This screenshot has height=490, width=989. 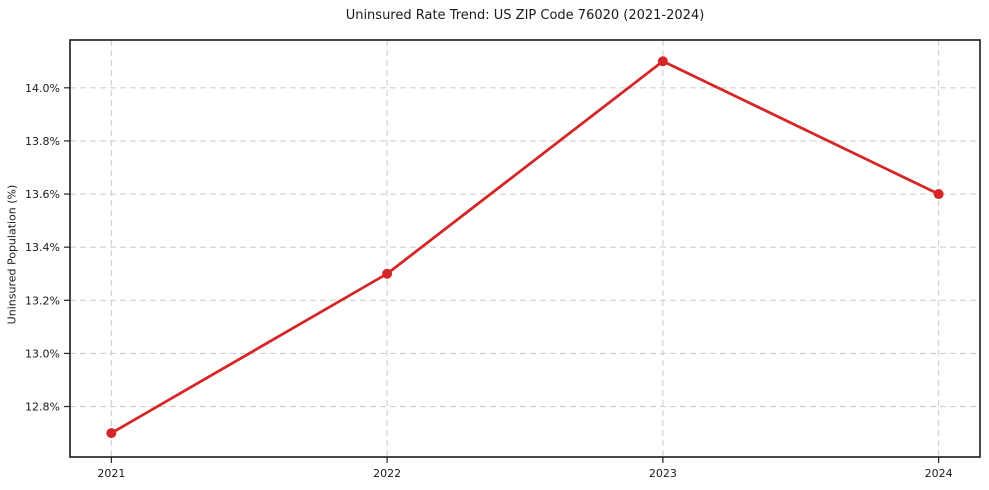 I want to click on x-tick-label: 2023, so click(x=663, y=473).